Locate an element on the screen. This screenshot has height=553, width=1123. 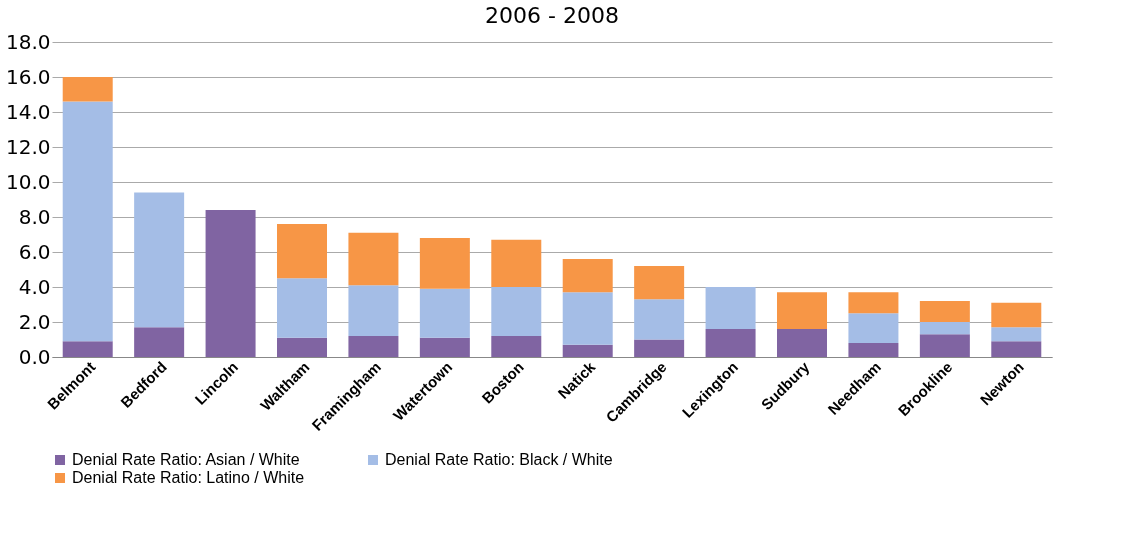
y-tick-label: 6.0 is located at coordinates (34, 251).